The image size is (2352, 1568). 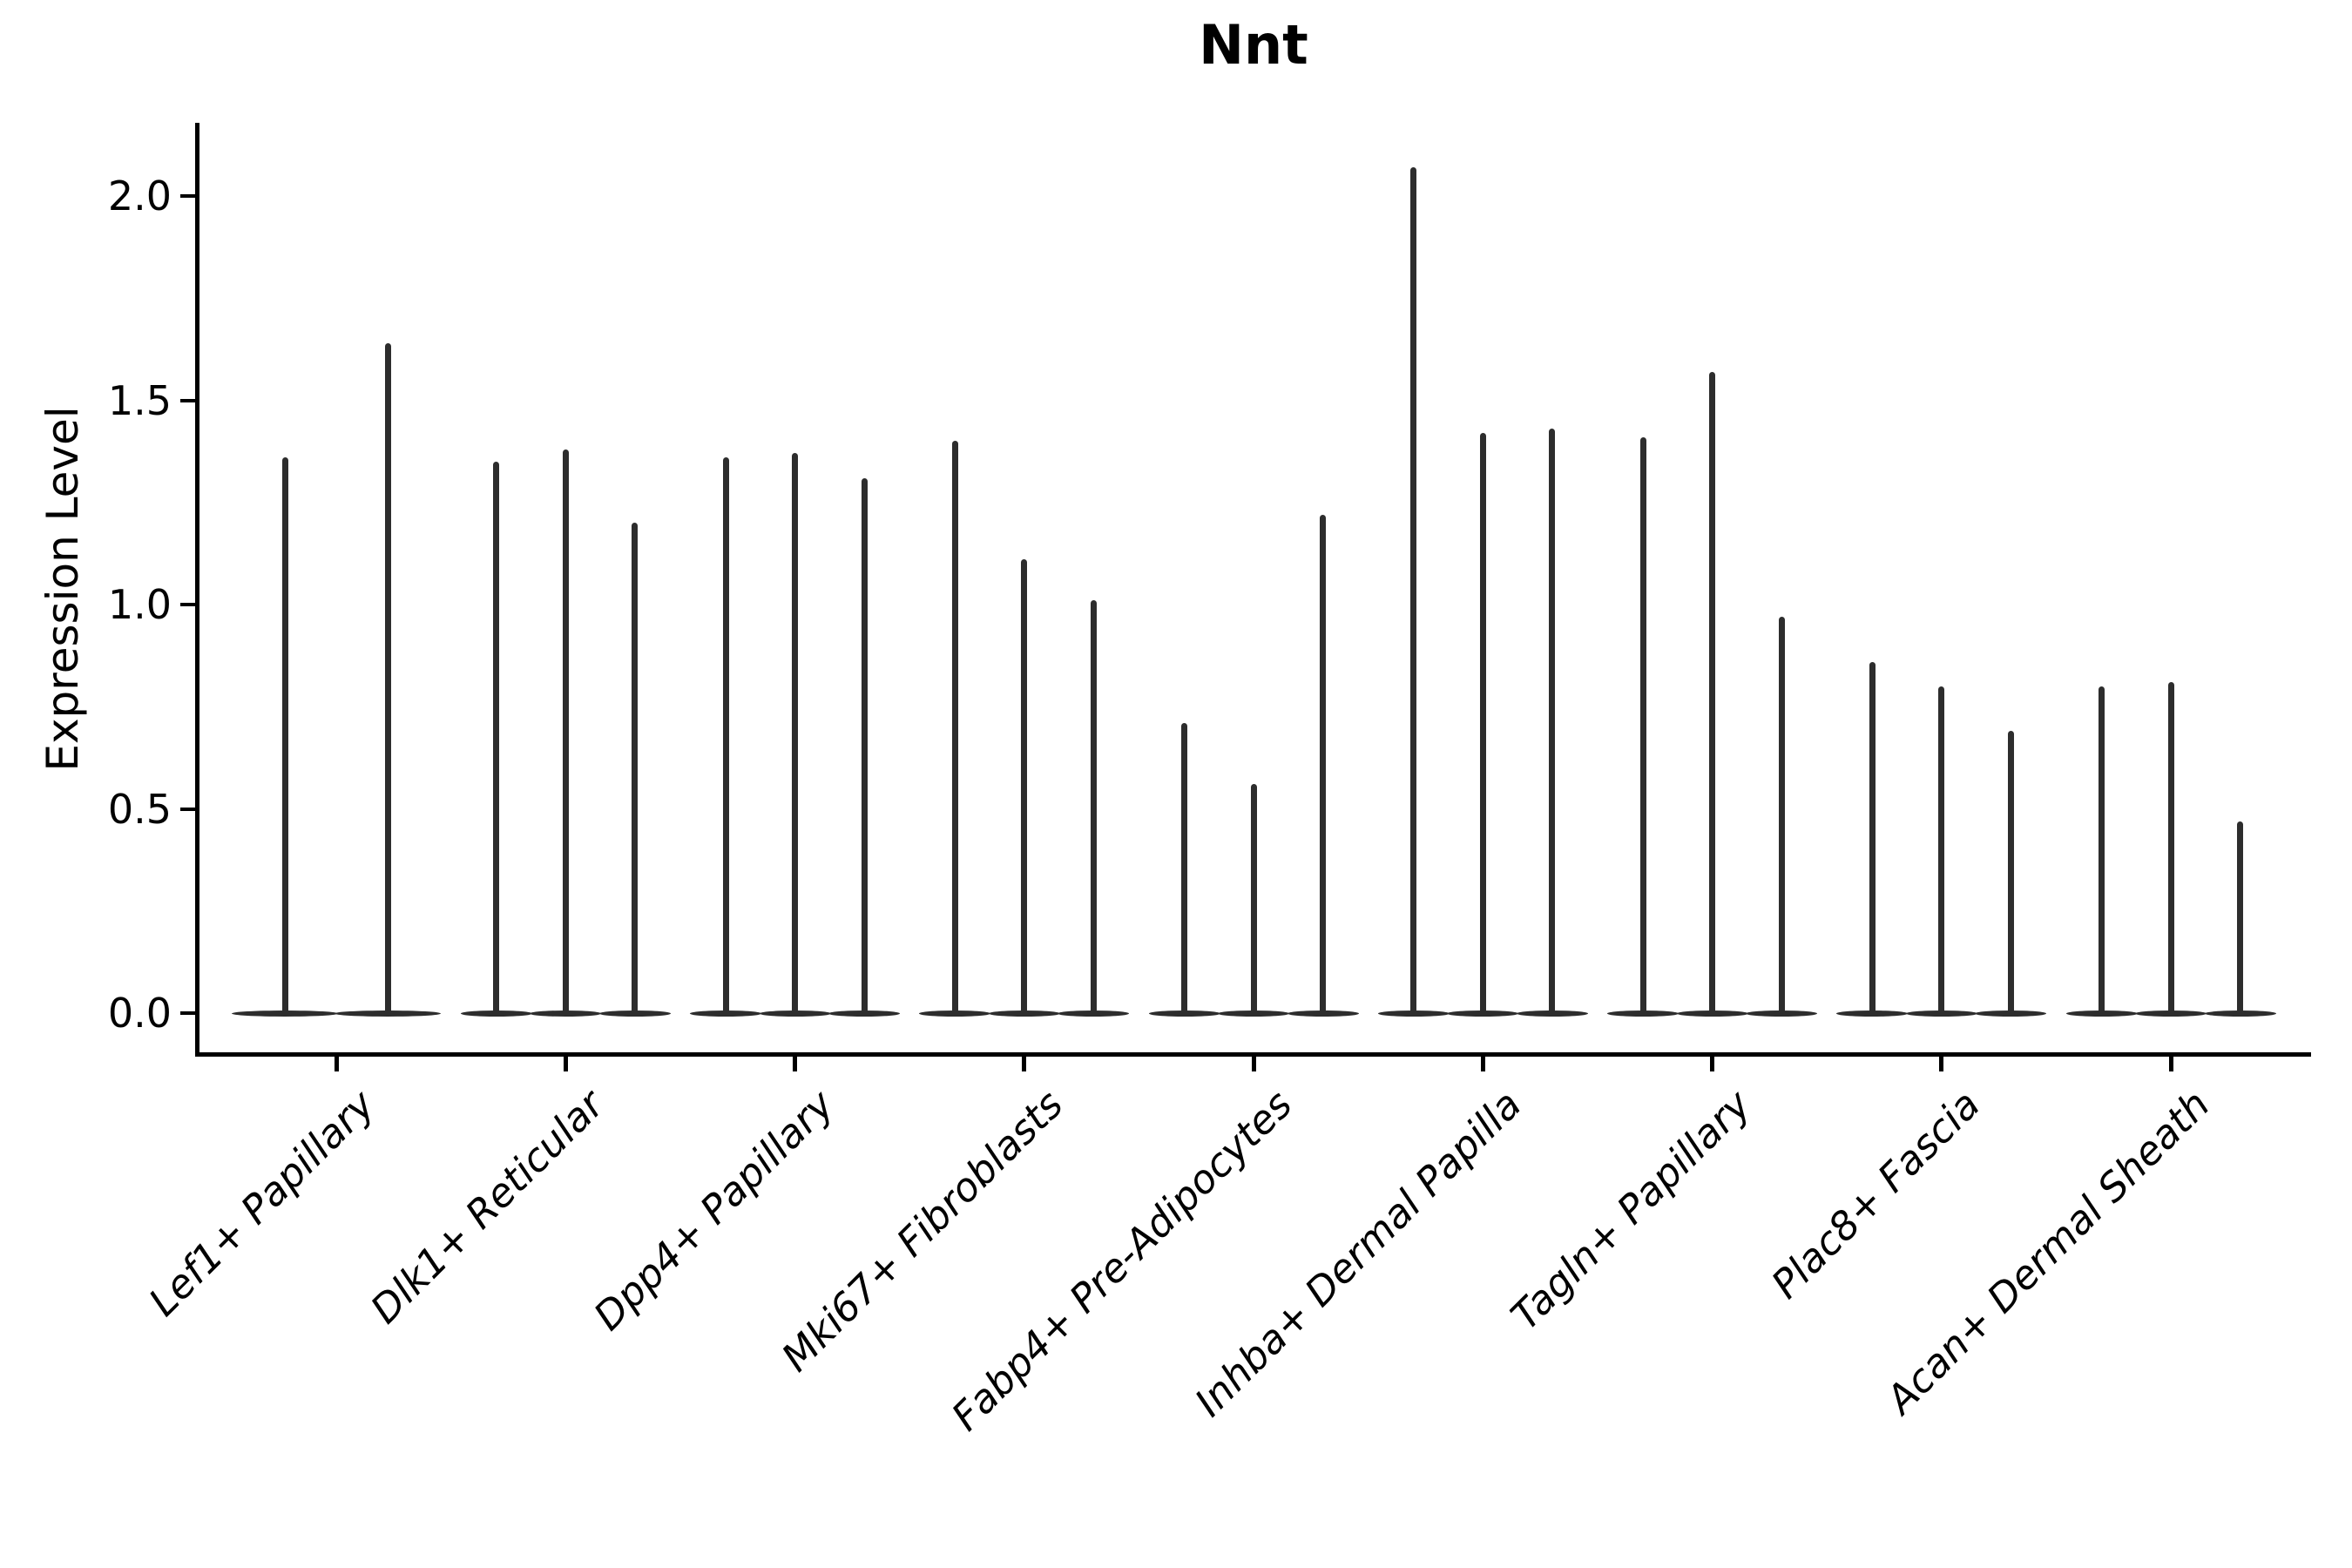 What do you see at coordinates (197, 590) in the screenshot?
I see `y-axis-spine` at bounding box center [197, 590].